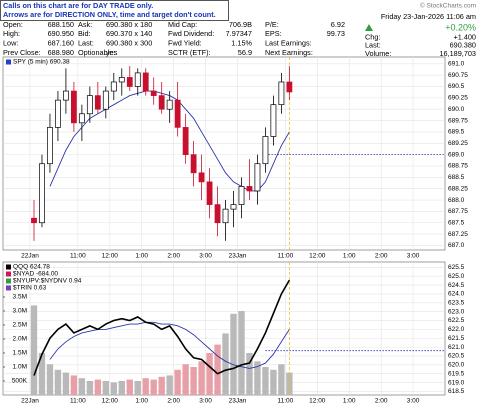 This screenshot has width=480, height=406. What do you see at coordinates (288, 43) in the screenshot?
I see `quote-label: Last Earnings:` at bounding box center [288, 43].